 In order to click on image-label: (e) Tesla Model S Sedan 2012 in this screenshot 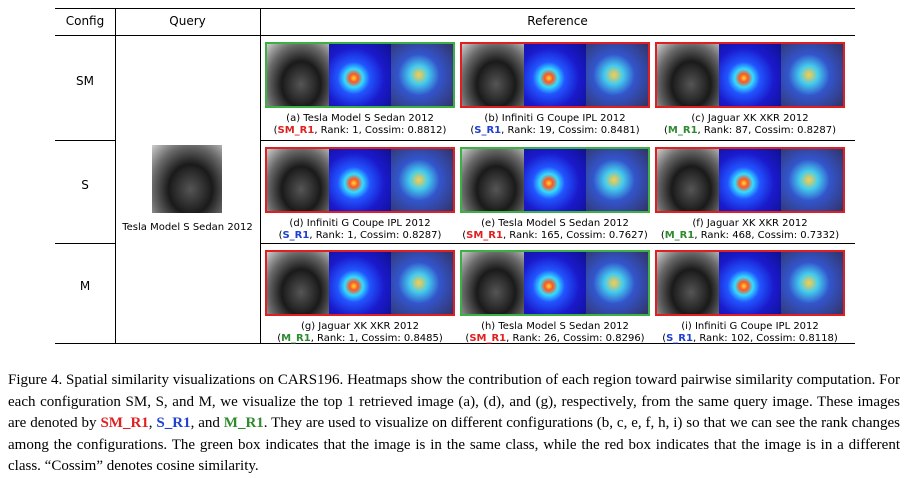, I will do `click(555, 223)`.